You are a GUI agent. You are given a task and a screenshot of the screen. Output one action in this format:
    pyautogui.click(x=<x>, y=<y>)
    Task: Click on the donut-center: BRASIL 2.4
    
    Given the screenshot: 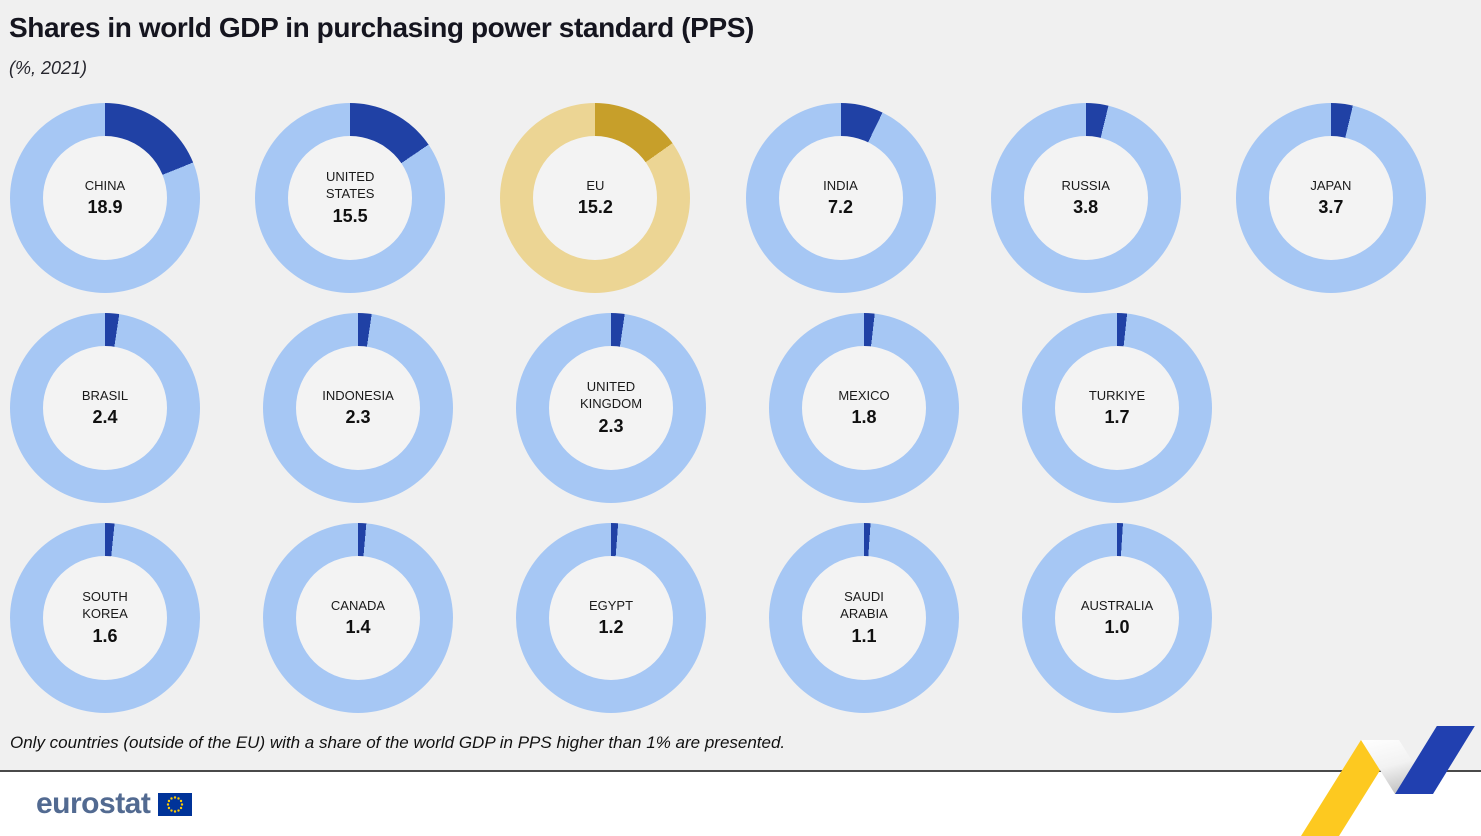 What is the action you would take?
    pyautogui.click(x=105, y=408)
    